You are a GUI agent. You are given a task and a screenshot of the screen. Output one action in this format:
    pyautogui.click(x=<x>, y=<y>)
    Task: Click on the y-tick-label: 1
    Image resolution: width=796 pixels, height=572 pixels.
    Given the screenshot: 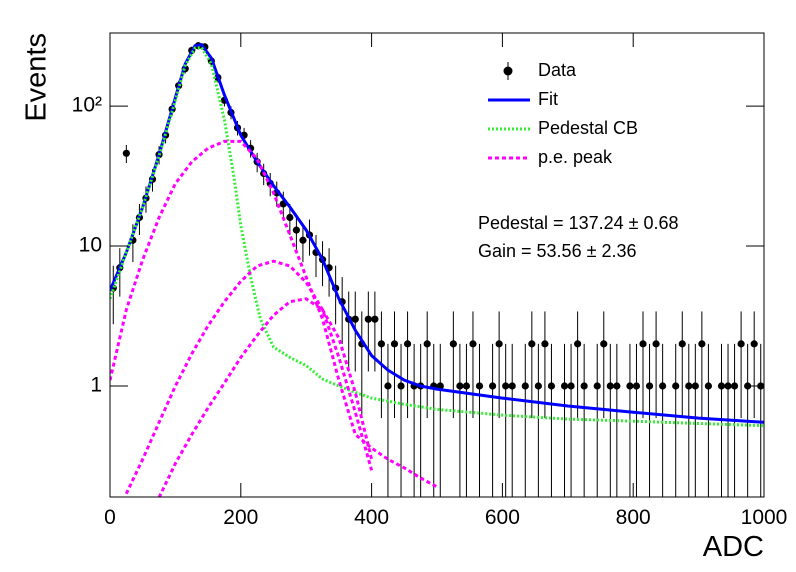 What is the action you would take?
    pyautogui.click(x=96, y=385)
    